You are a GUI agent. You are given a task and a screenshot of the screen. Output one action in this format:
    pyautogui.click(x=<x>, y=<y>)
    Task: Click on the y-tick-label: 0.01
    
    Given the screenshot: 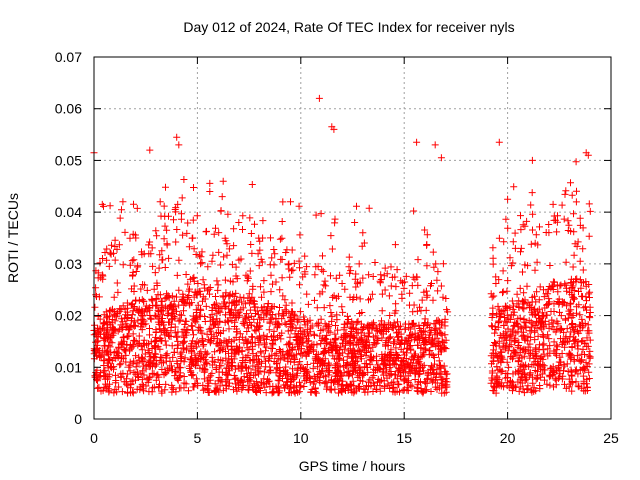 What is the action you would take?
    pyautogui.click(x=68, y=367)
    